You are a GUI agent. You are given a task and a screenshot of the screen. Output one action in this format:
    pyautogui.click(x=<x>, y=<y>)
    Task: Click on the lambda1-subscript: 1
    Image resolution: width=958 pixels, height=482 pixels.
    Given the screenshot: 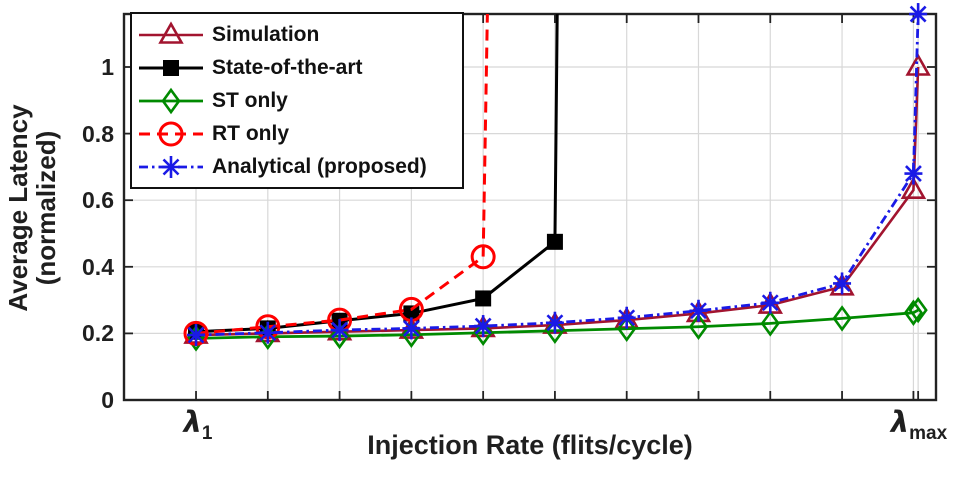 What is the action you would take?
    pyautogui.click(x=207, y=433)
    